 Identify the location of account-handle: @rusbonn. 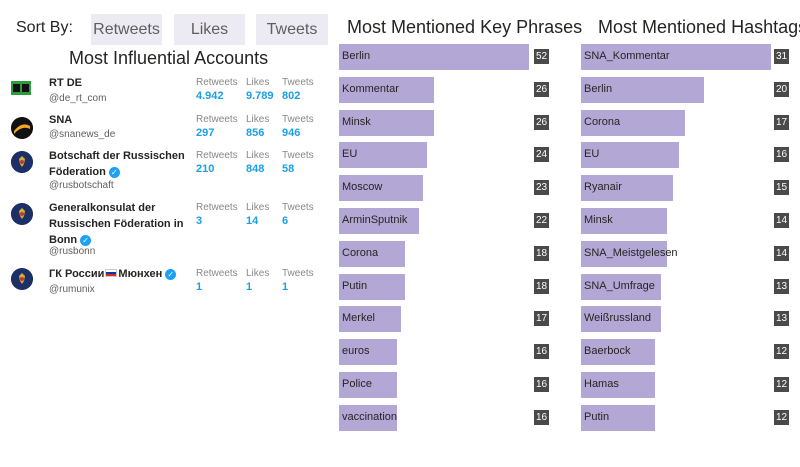
(72, 251).